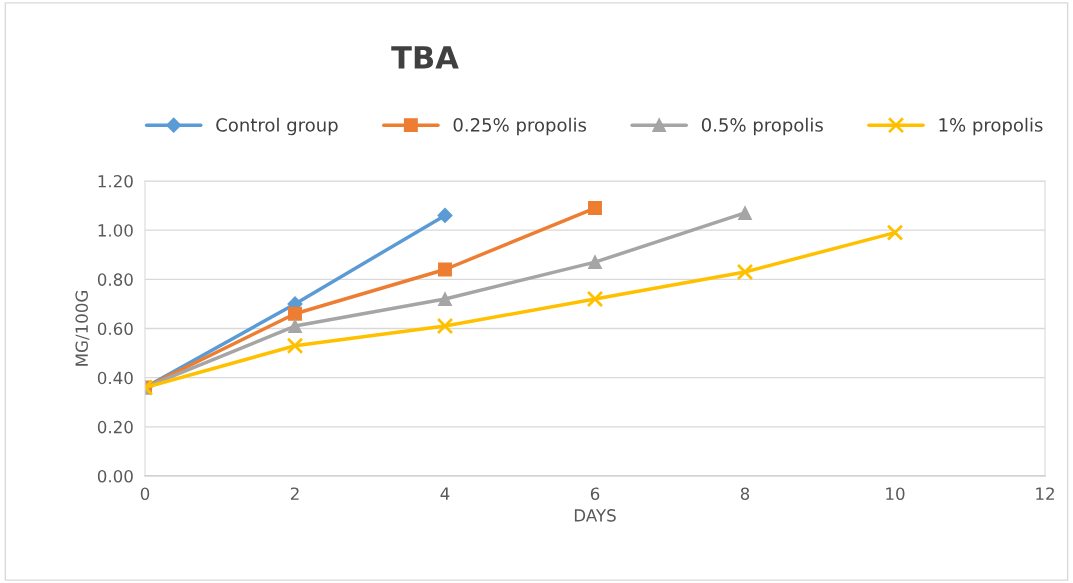  What do you see at coordinates (115, 378) in the screenshot?
I see `y-tick-label: 0.40` at bounding box center [115, 378].